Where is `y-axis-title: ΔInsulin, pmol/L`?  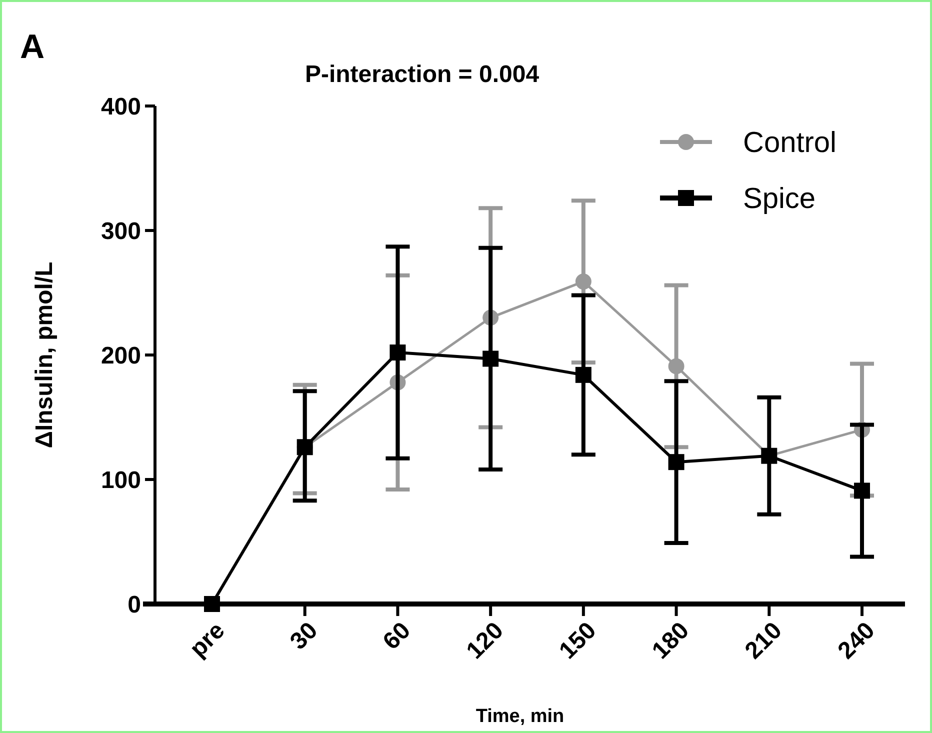
y-axis-title: ΔInsulin, pmol/L is located at coordinates (44, 355).